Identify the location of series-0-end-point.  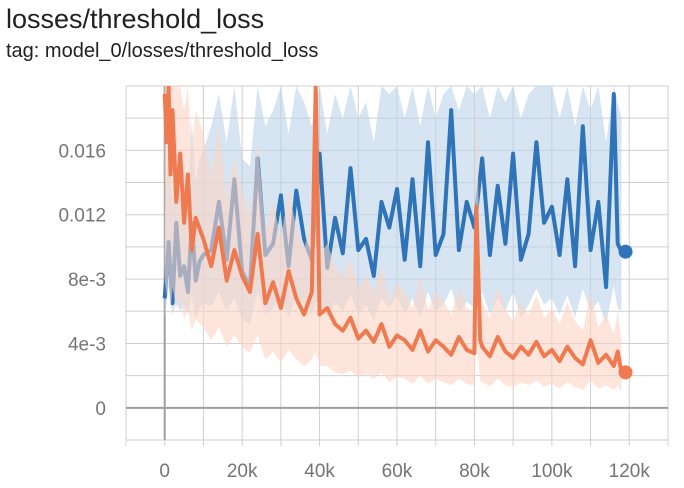
(625, 251).